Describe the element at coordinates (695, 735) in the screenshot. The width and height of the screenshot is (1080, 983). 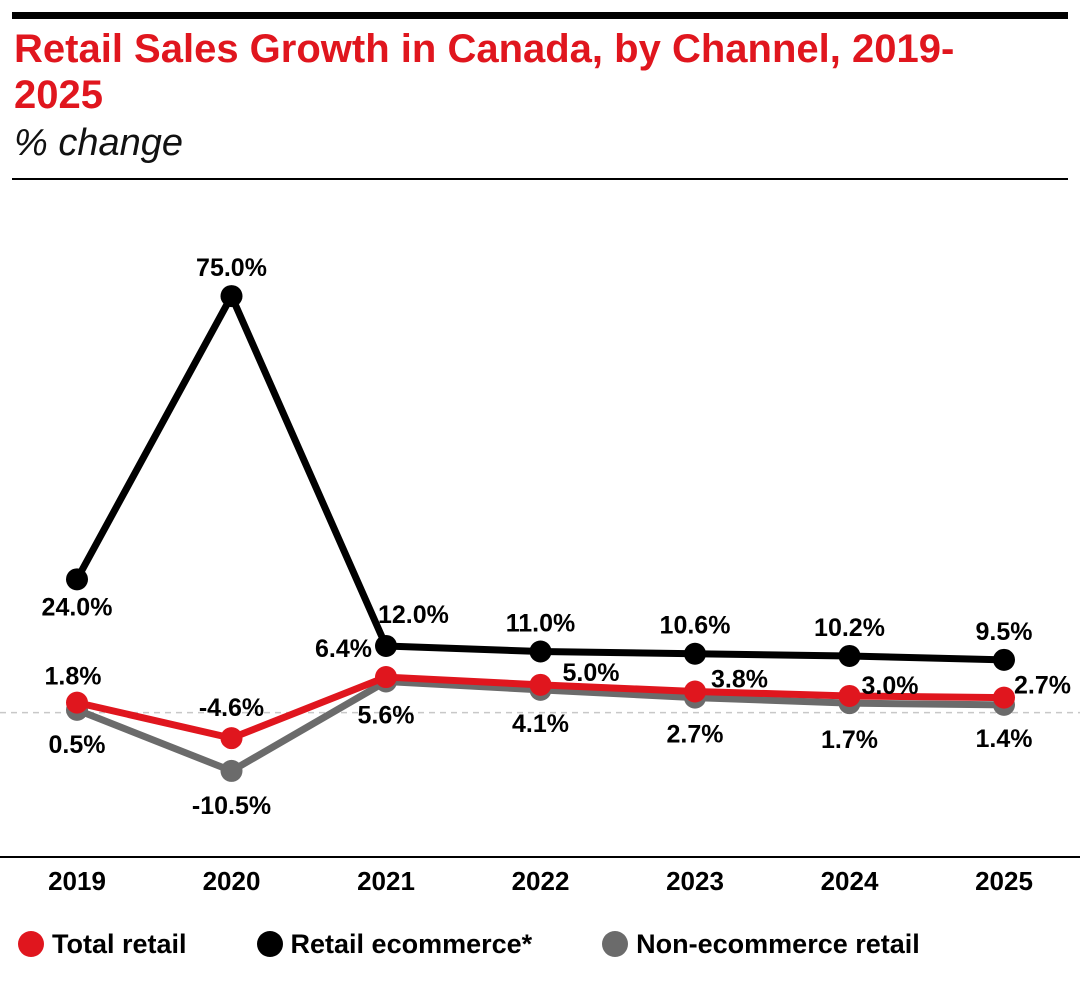
I see `data-label-non-ecommerce-retail-2023: 2.7%` at that location.